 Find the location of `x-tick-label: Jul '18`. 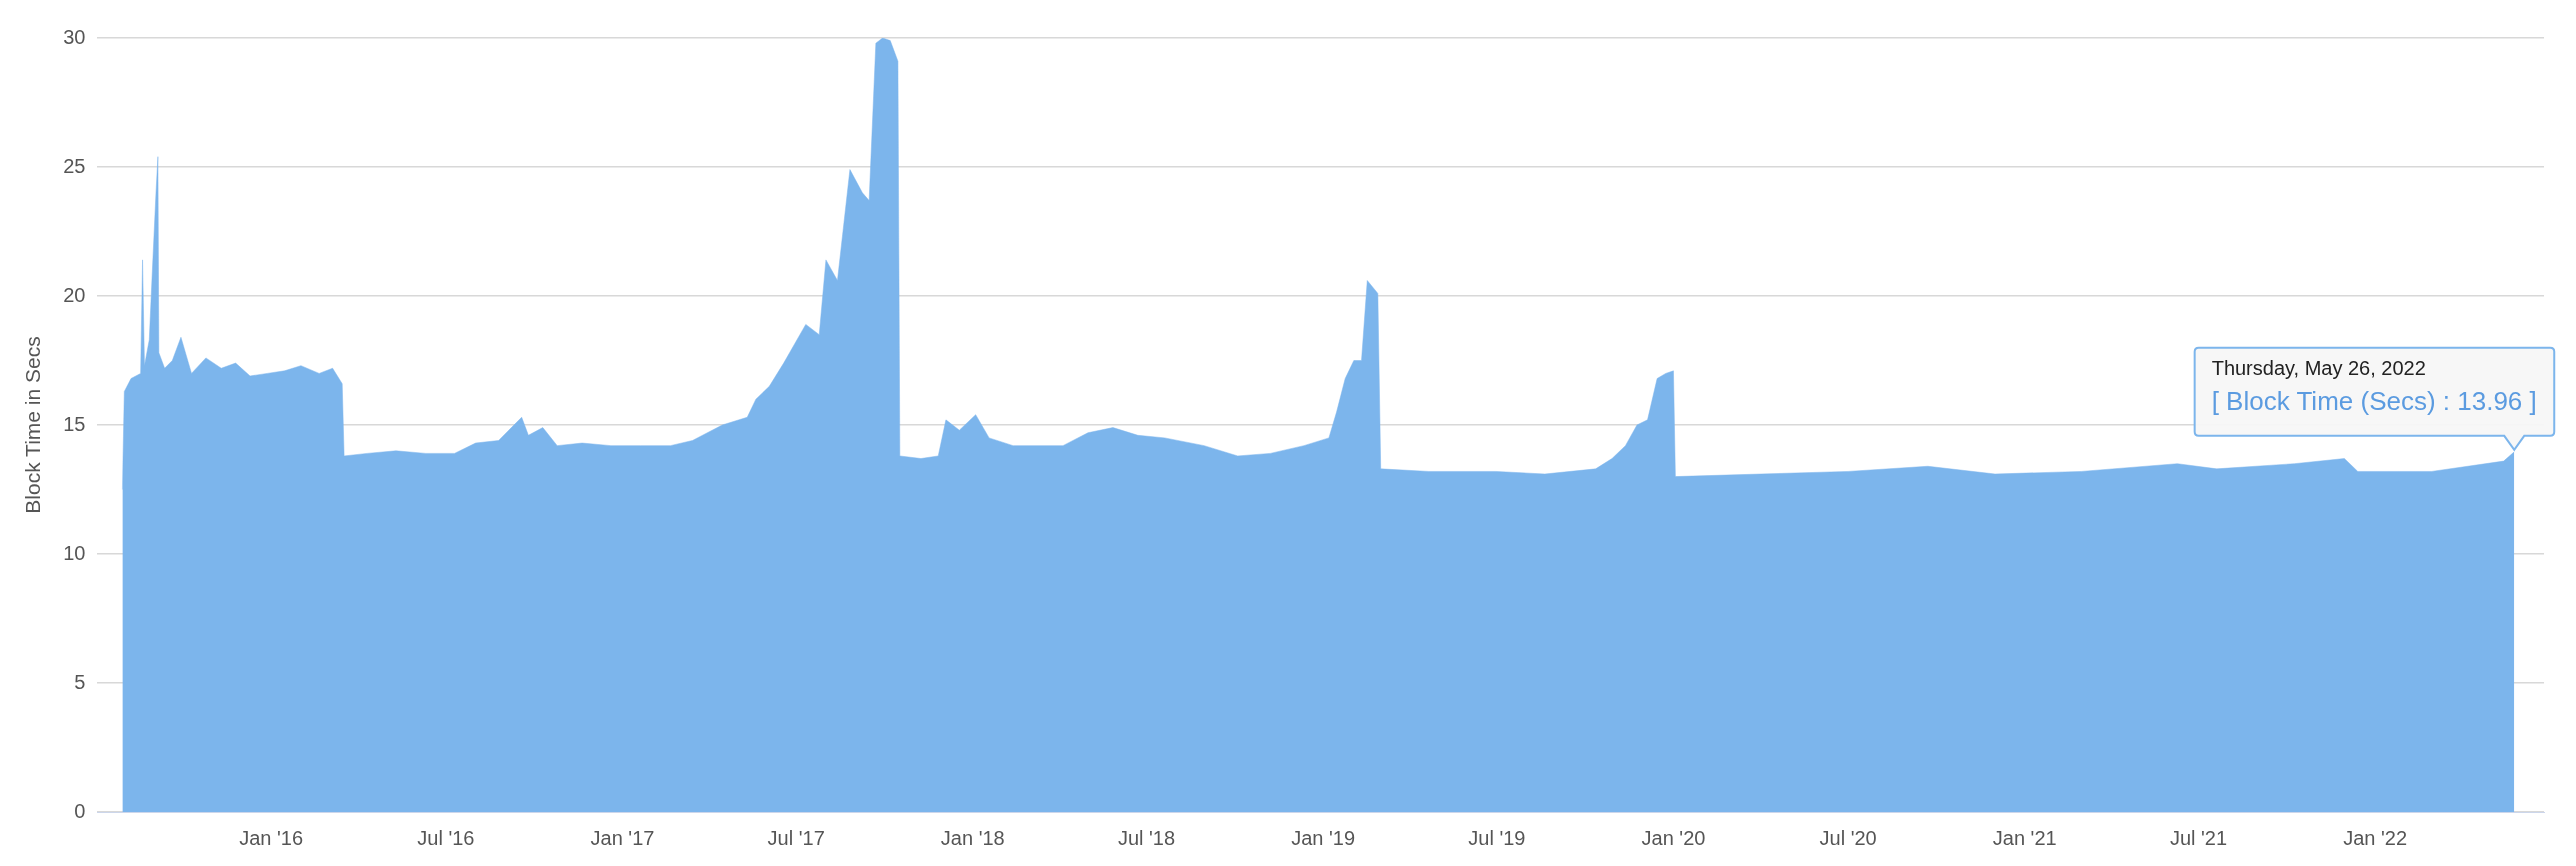

x-tick-label: Jul '18 is located at coordinates (1146, 837).